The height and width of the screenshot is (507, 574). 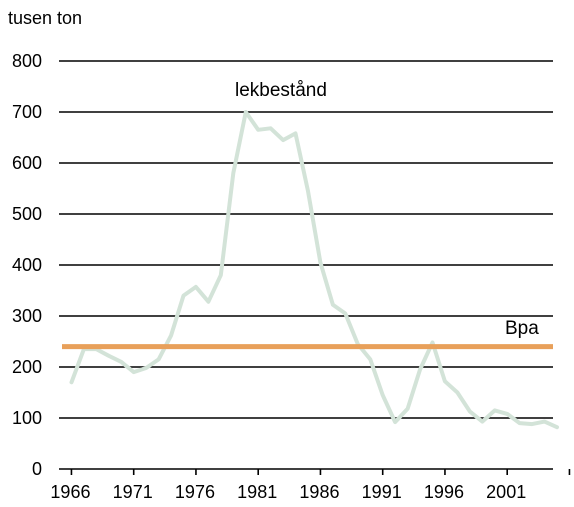 I want to click on y-tick-label-100: 100, so click(x=27, y=418).